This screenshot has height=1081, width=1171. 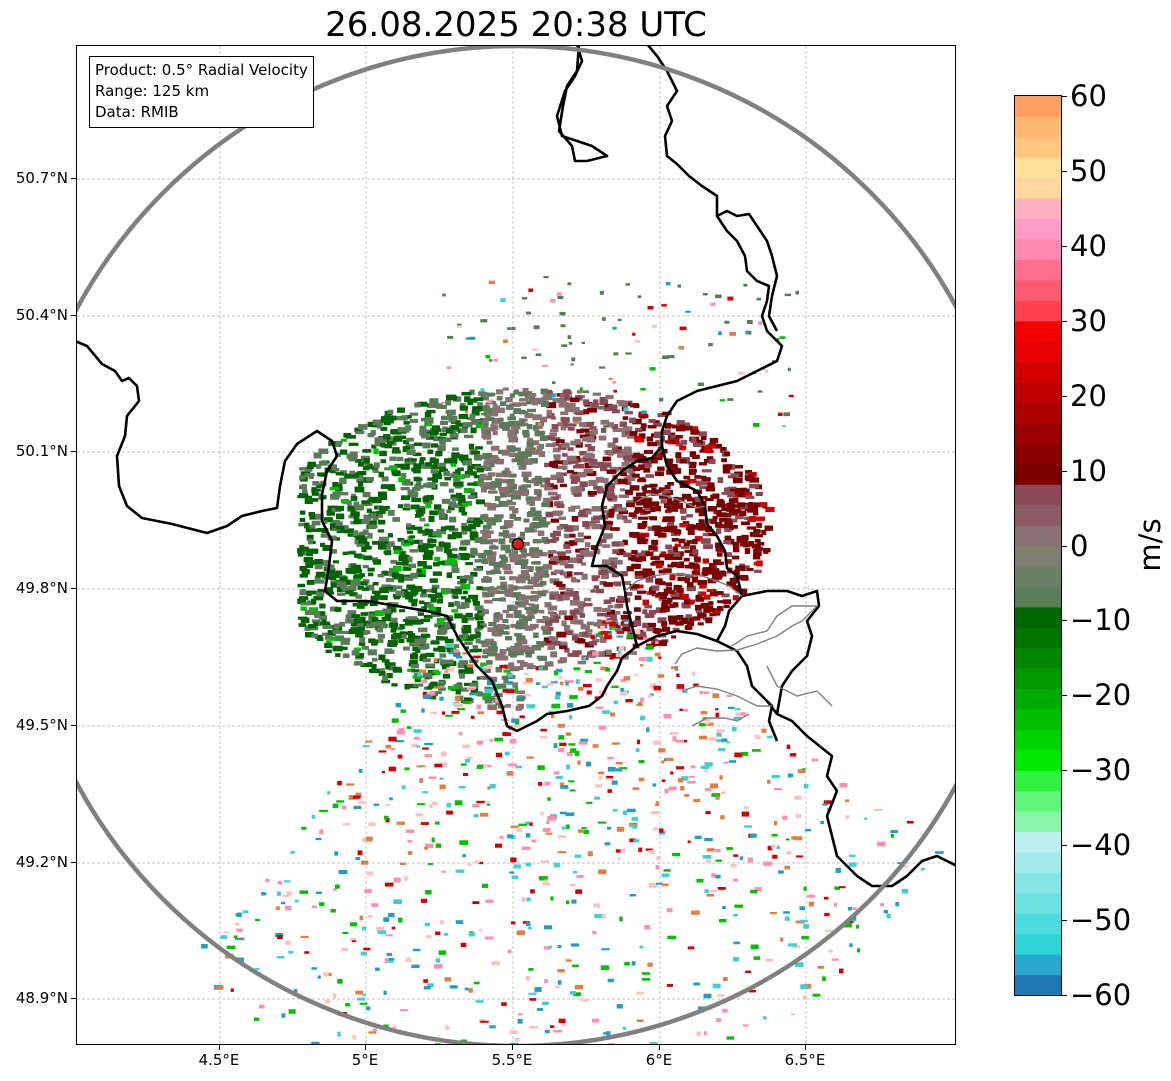 What do you see at coordinates (41, 588) in the screenshot?
I see `lat-tick-label: 49.8°N` at bounding box center [41, 588].